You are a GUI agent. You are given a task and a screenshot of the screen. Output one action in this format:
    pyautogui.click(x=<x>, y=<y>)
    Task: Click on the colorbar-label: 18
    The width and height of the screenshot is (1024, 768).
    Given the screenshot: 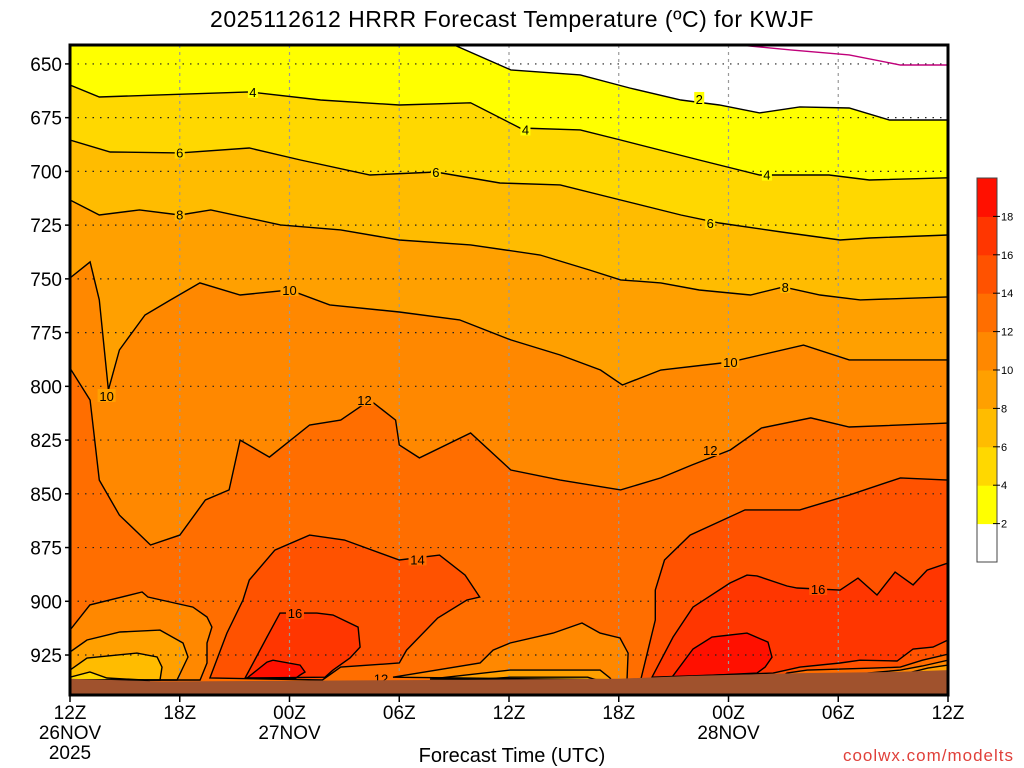 What is the action you would take?
    pyautogui.click(x=1007, y=217)
    